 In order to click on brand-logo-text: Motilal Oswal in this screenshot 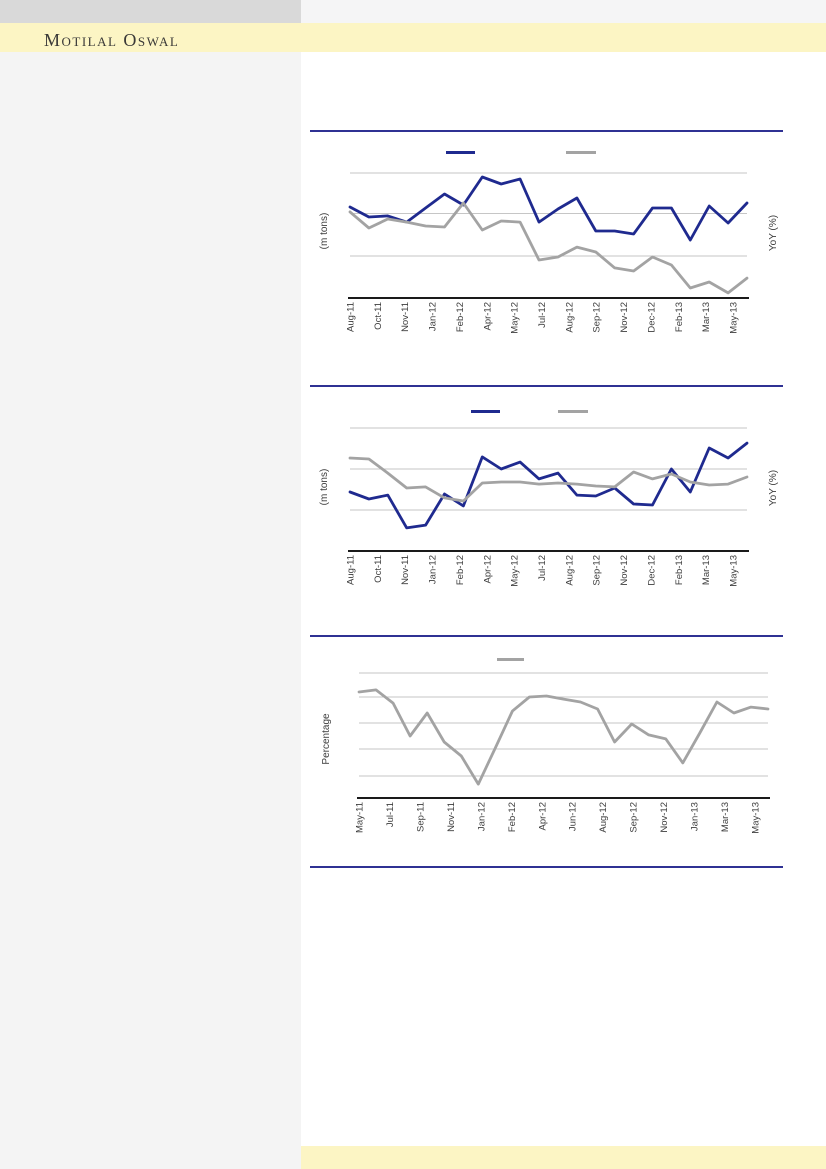, I will do `click(112, 40)`.